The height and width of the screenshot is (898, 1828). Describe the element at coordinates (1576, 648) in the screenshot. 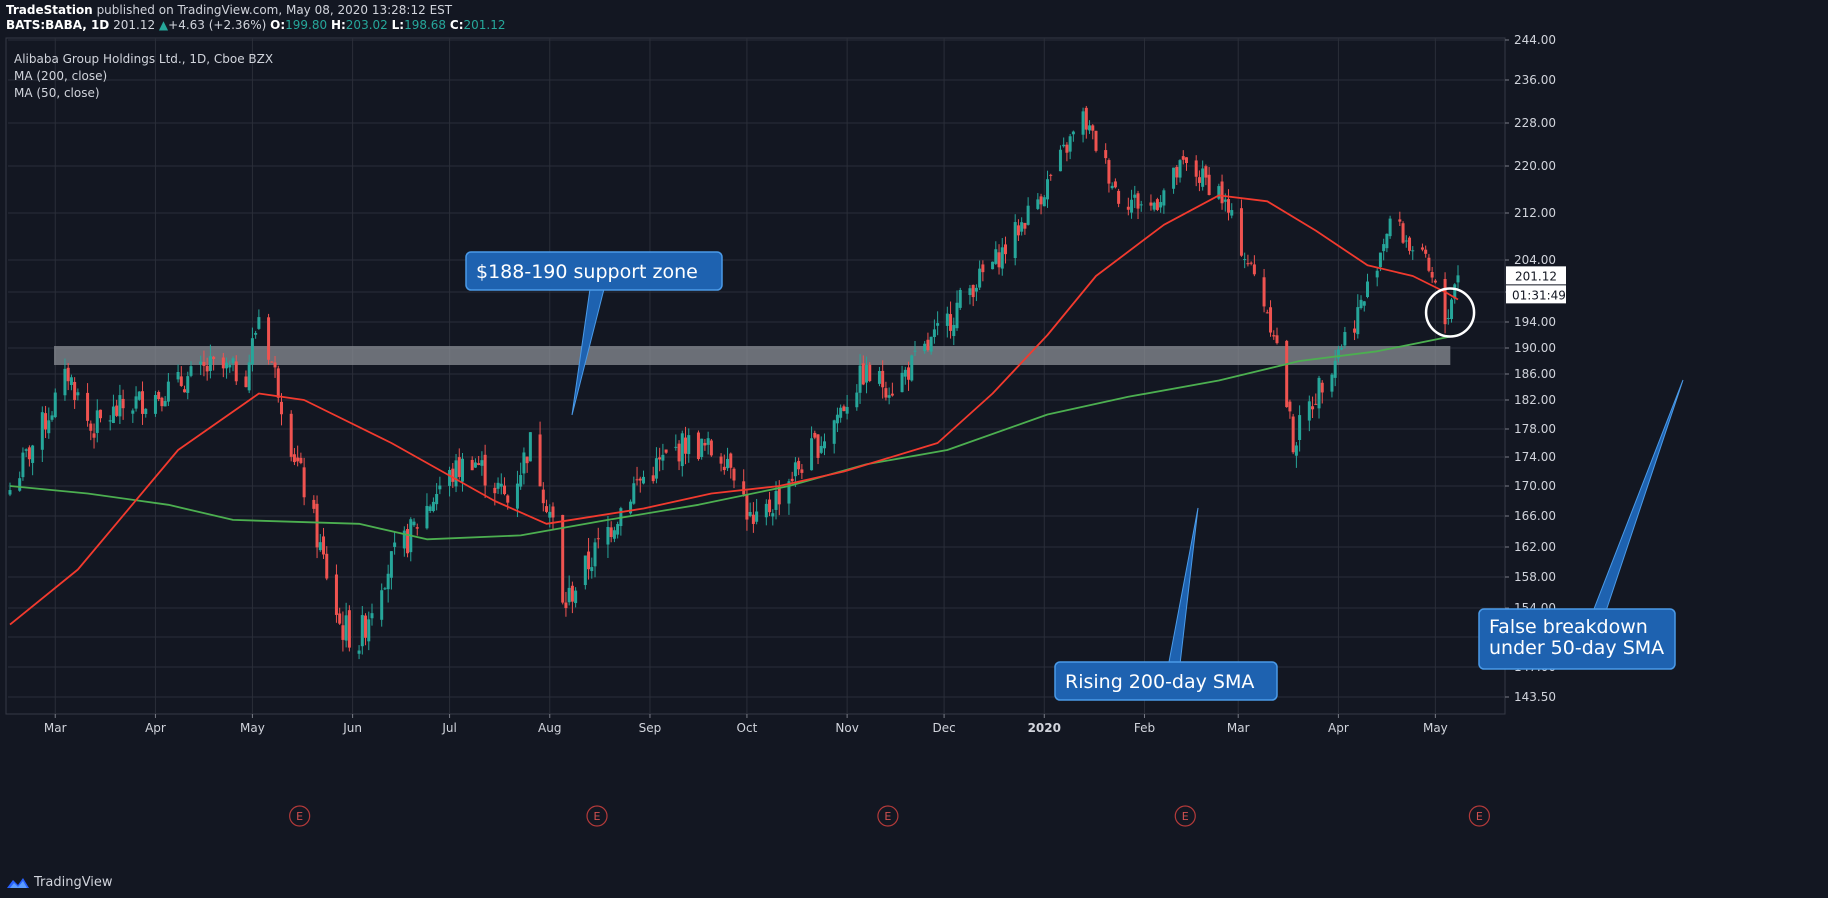

I see `breakdown-callout-text: under 50-day SMA` at that location.